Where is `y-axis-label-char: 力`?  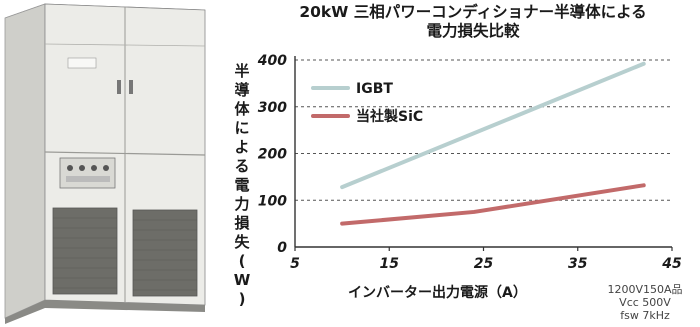
y-axis-label-char: 力 is located at coordinates (242, 204).